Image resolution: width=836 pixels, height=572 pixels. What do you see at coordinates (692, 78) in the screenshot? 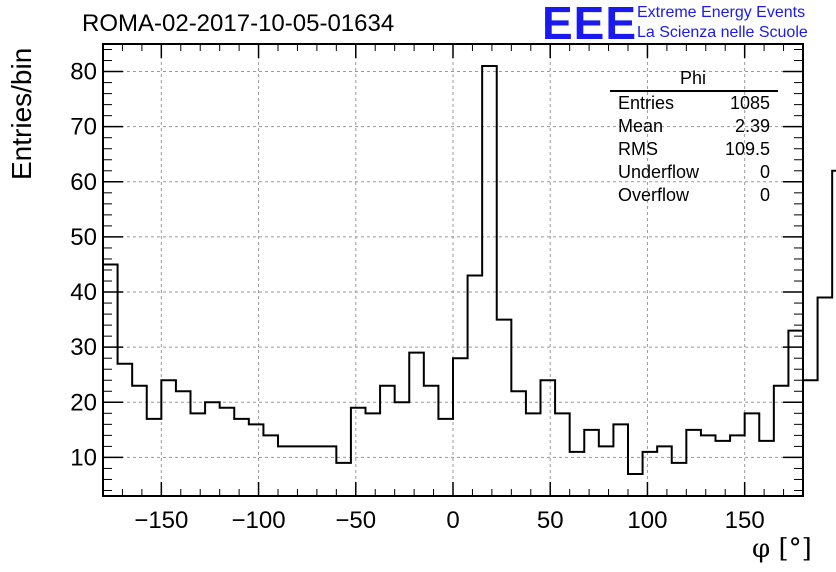
I see `stats-title: Phi` at bounding box center [692, 78].